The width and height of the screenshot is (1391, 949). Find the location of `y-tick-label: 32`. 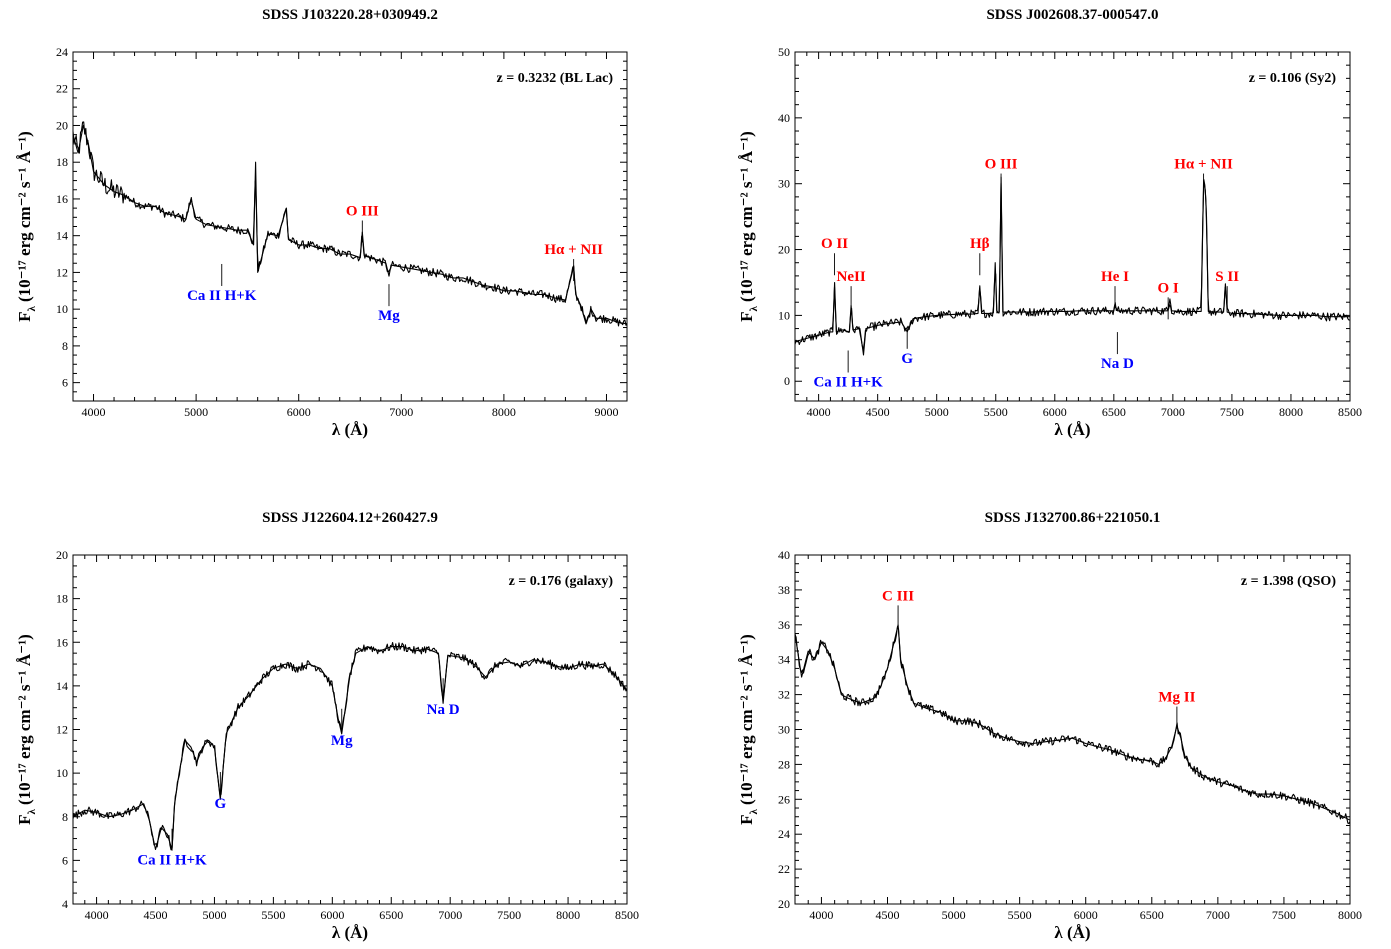

y-tick-label: 32 is located at coordinates (784, 695).